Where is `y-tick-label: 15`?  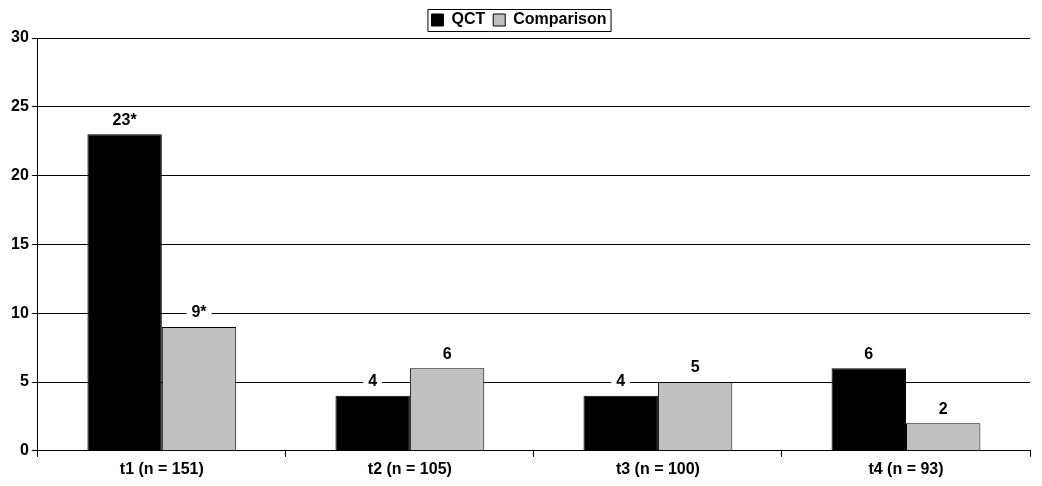 y-tick-label: 15 is located at coordinates (20, 243).